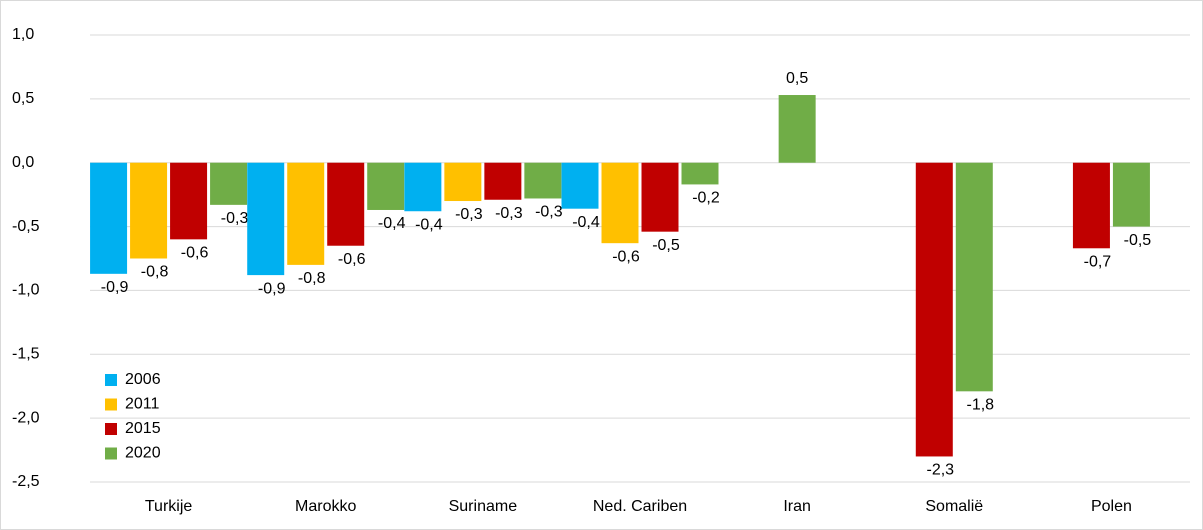  Describe the element at coordinates (143, 379) in the screenshot. I see `legend-label: 2006` at that location.